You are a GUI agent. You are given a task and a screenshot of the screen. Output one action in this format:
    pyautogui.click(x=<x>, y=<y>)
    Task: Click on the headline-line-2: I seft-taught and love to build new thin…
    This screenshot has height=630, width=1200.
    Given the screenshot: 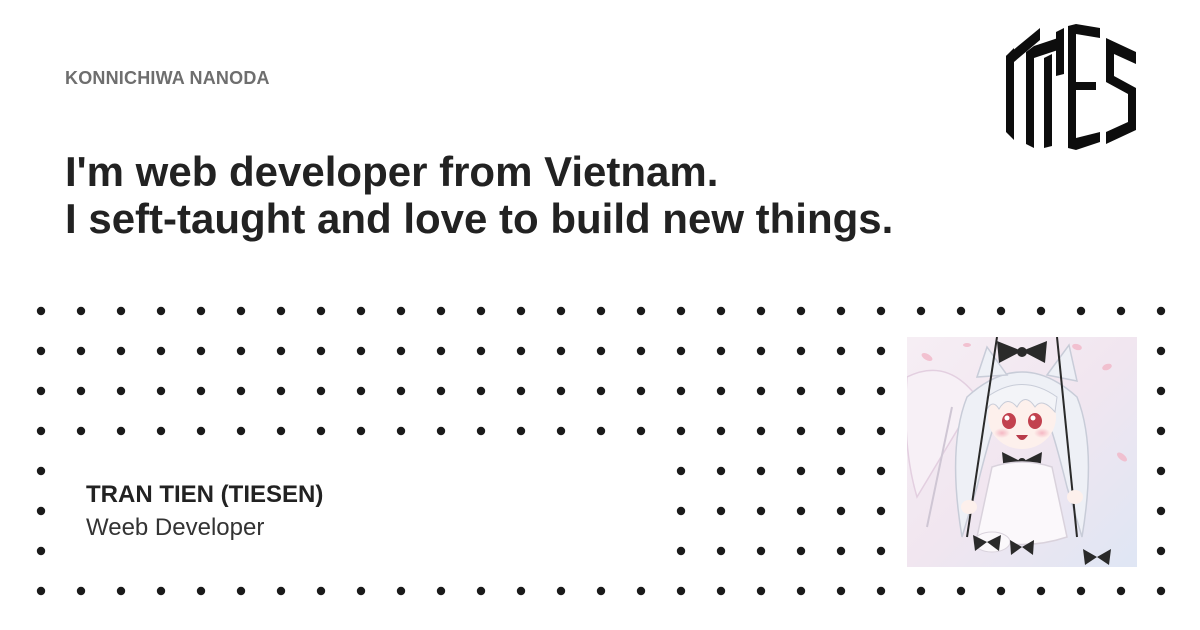 What is the action you would take?
    pyautogui.click(x=479, y=218)
    